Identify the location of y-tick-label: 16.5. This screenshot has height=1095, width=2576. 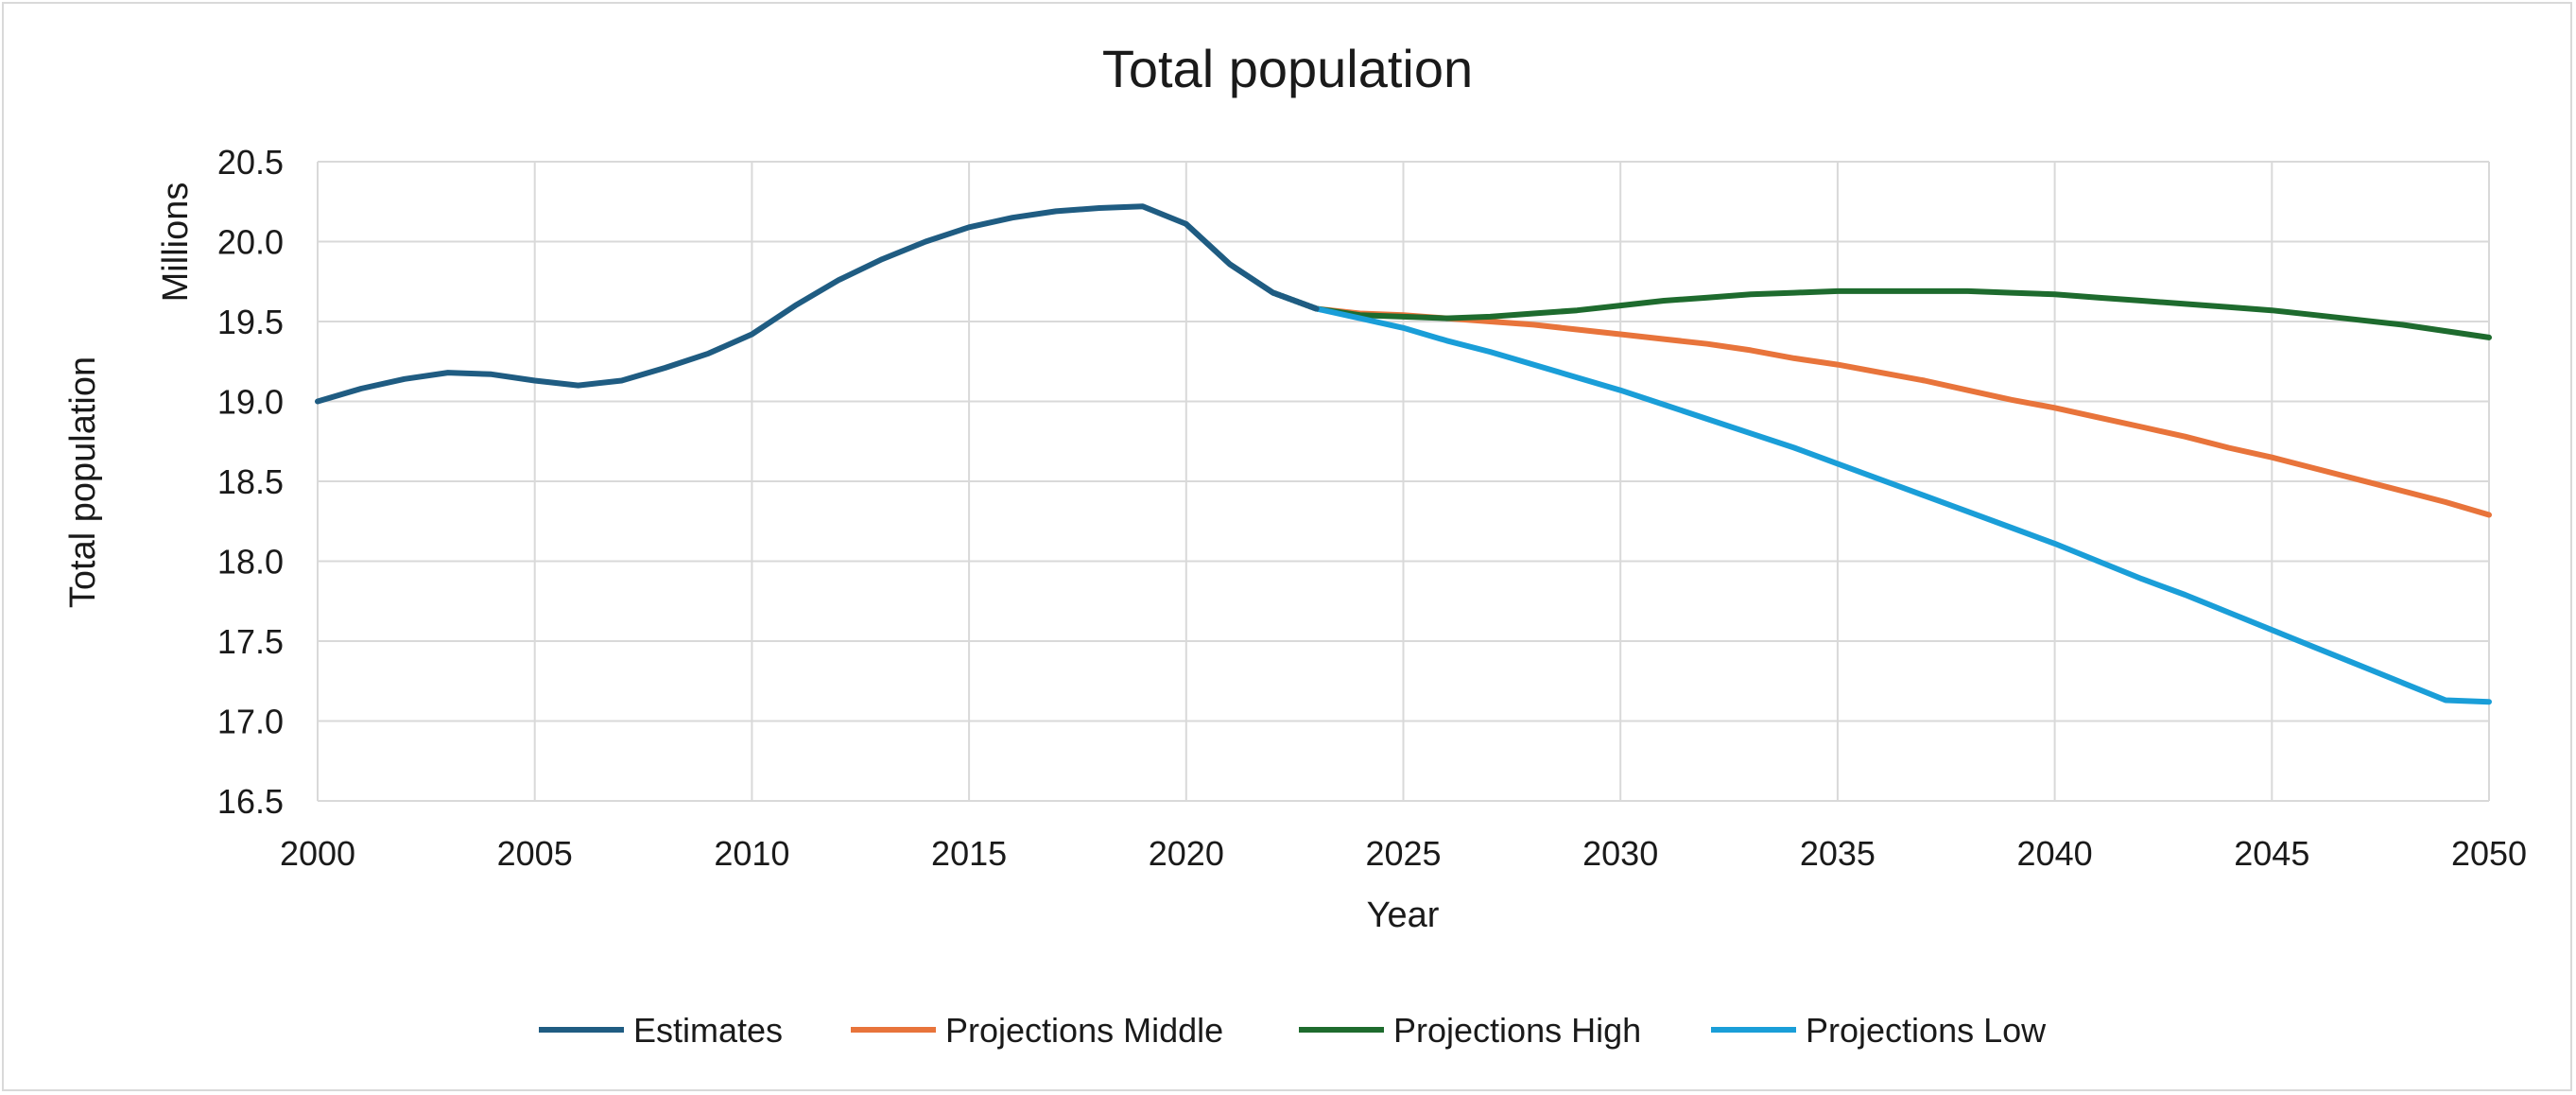
(250, 802).